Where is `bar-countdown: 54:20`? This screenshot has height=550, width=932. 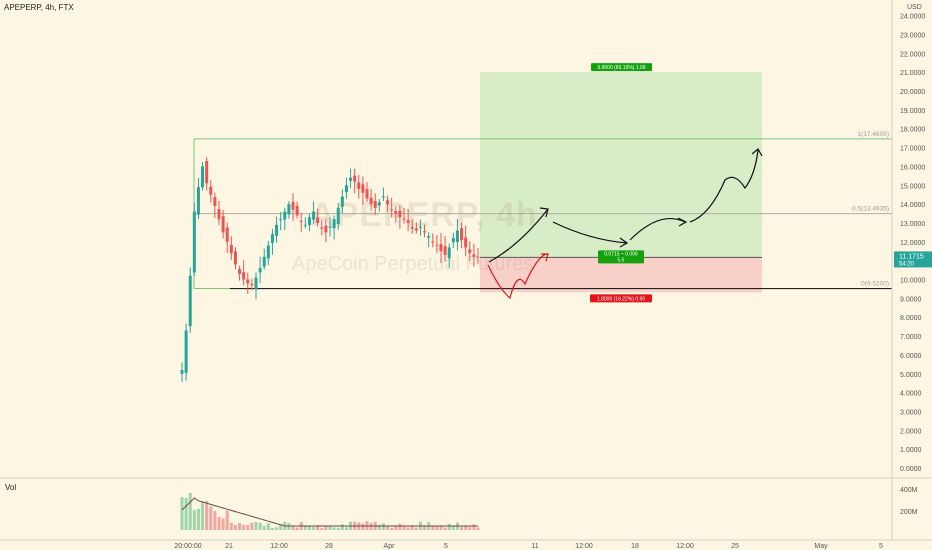
bar-countdown: 54:20 is located at coordinates (907, 264).